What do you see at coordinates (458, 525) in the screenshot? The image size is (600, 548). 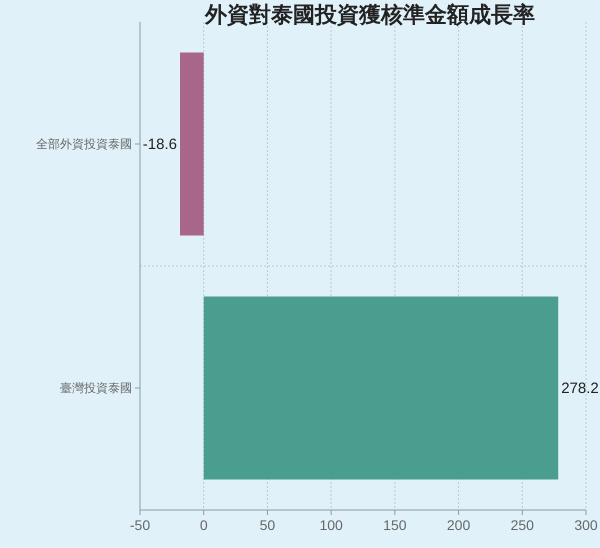 I see `x-tick-label: 200` at bounding box center [458, 525].